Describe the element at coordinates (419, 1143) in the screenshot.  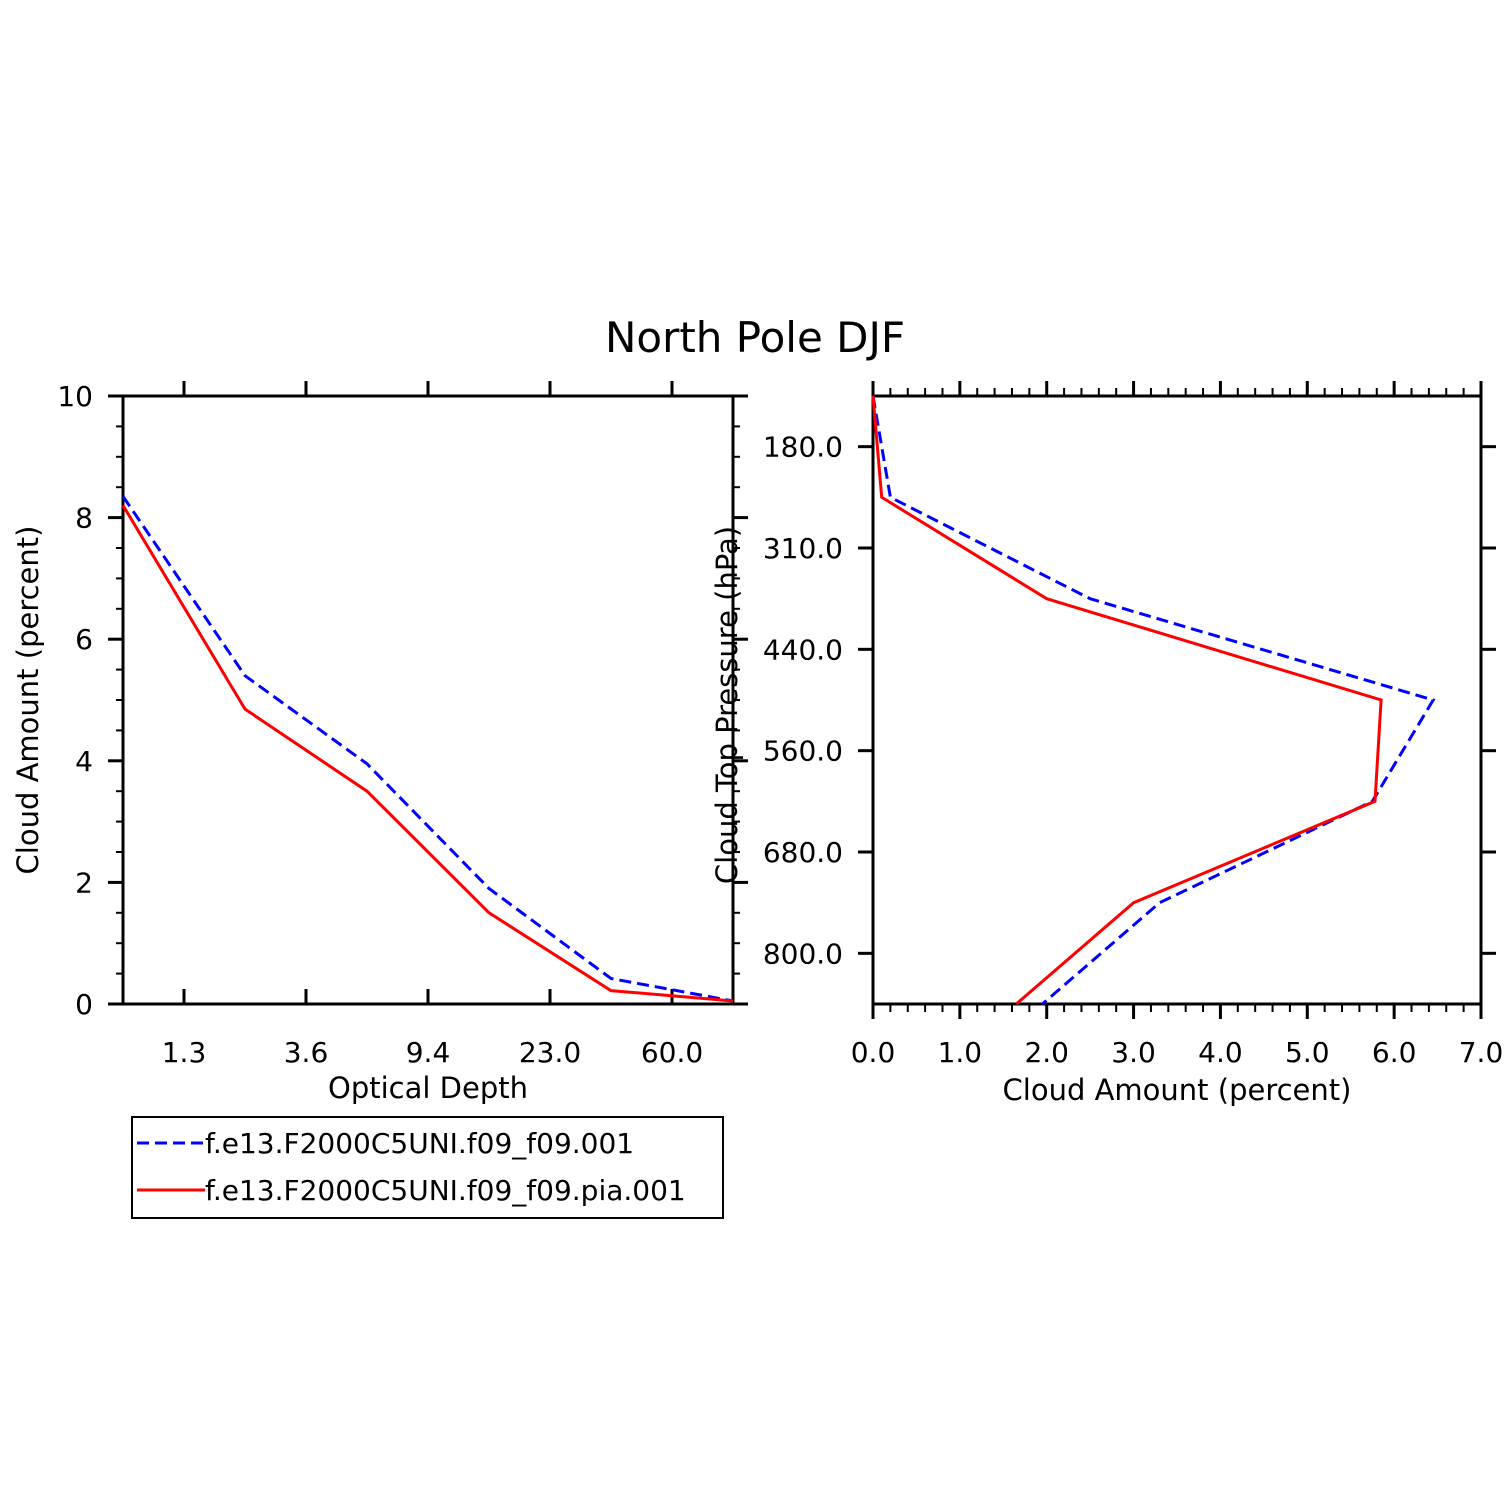
I see `legend-label-1: f.e13.F2000C5UNI.f09_f09.001` at that location.